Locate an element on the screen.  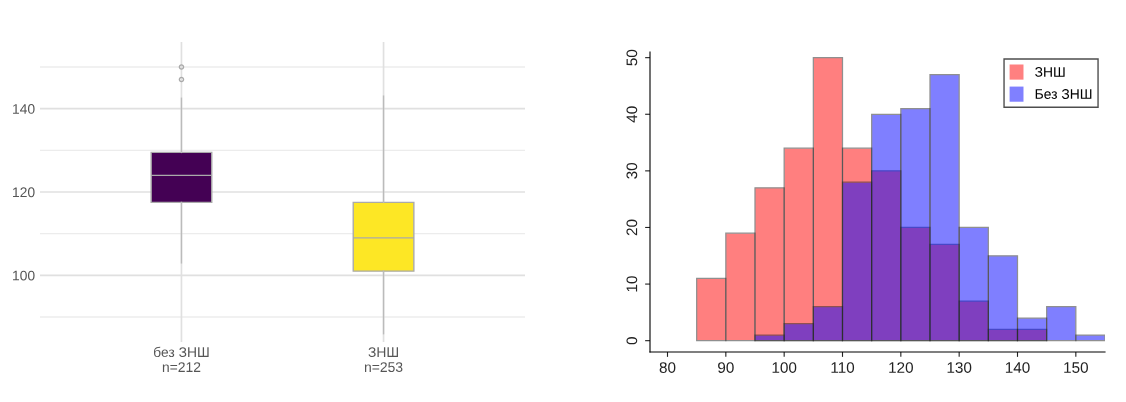
x-tick-label: ЗНШ n=253 is located at coordinates (383, 360).